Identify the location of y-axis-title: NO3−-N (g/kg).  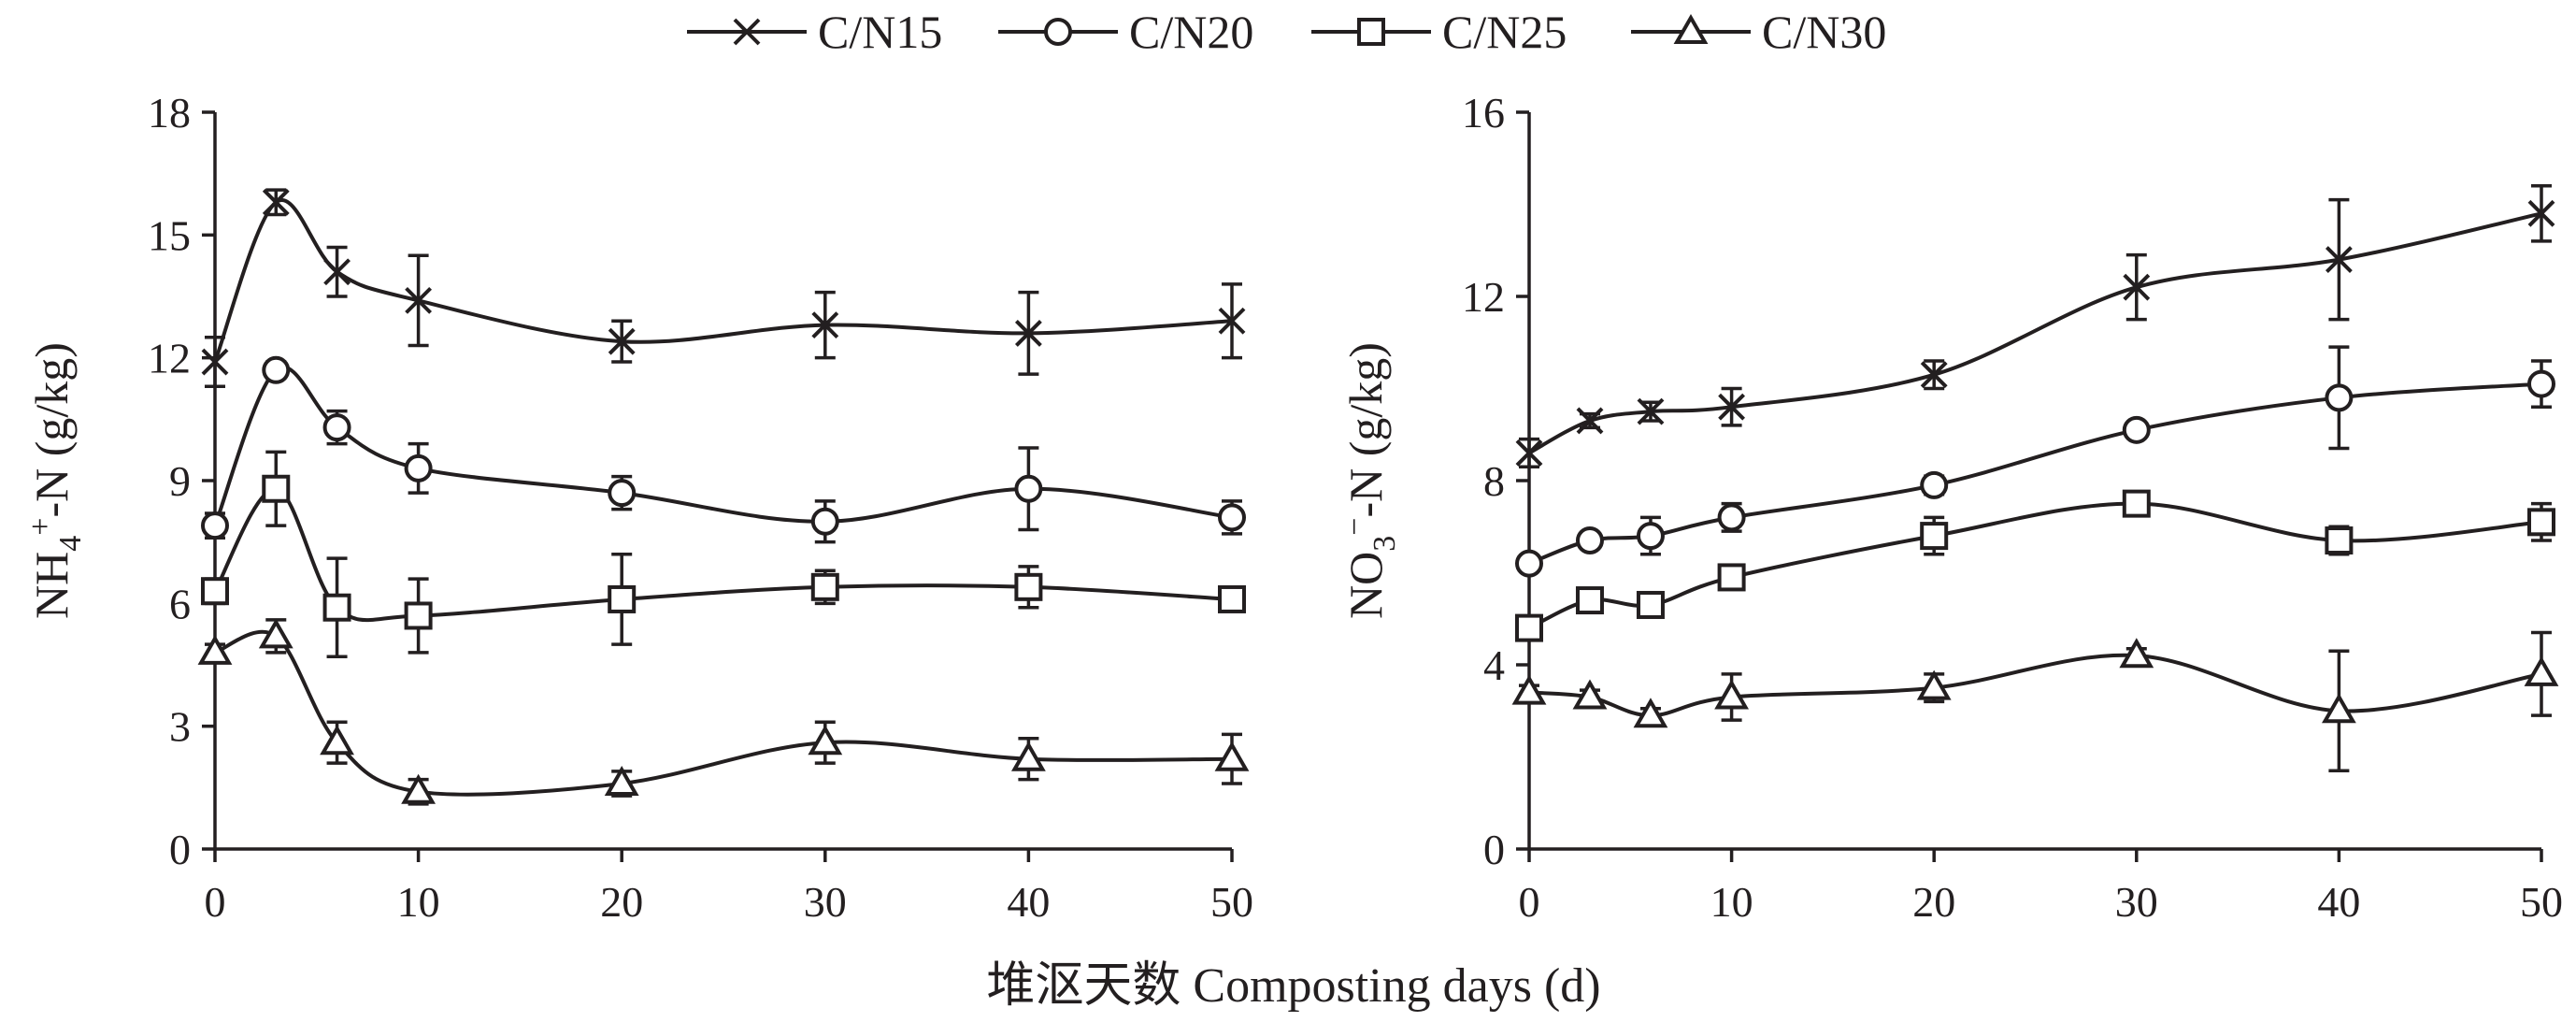
(1370, 480).